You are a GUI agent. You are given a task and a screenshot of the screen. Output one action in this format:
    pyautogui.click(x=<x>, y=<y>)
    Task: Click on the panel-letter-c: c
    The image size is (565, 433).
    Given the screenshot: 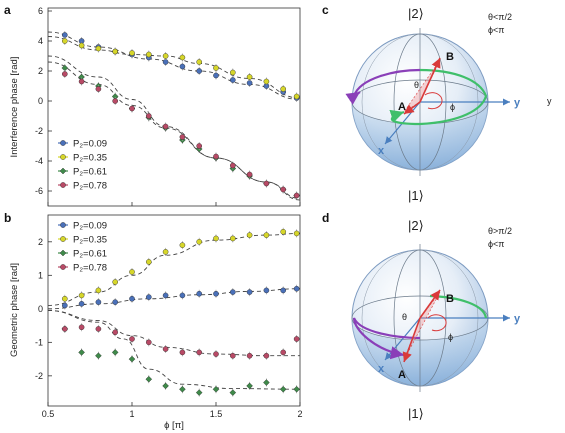 What is the action you would take?
    pyautogui.click(x=325, y=10)
    